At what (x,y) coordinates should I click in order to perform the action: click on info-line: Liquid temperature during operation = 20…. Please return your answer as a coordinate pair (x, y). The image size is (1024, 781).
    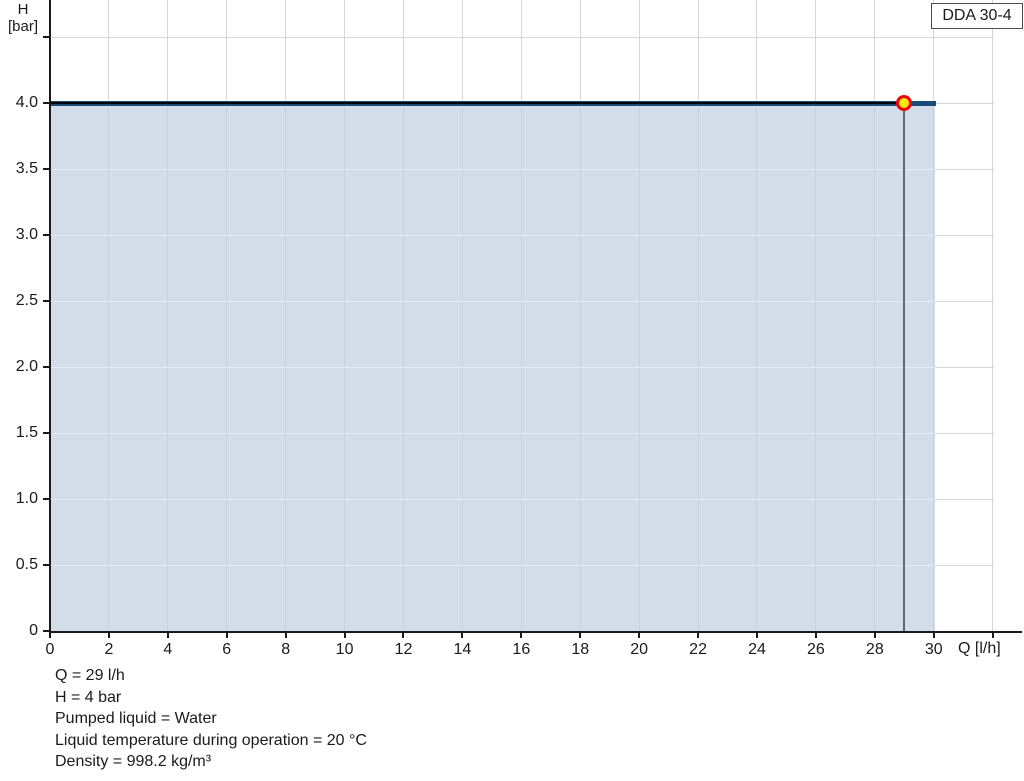
    Looking at the image, I should click on (211, 740).